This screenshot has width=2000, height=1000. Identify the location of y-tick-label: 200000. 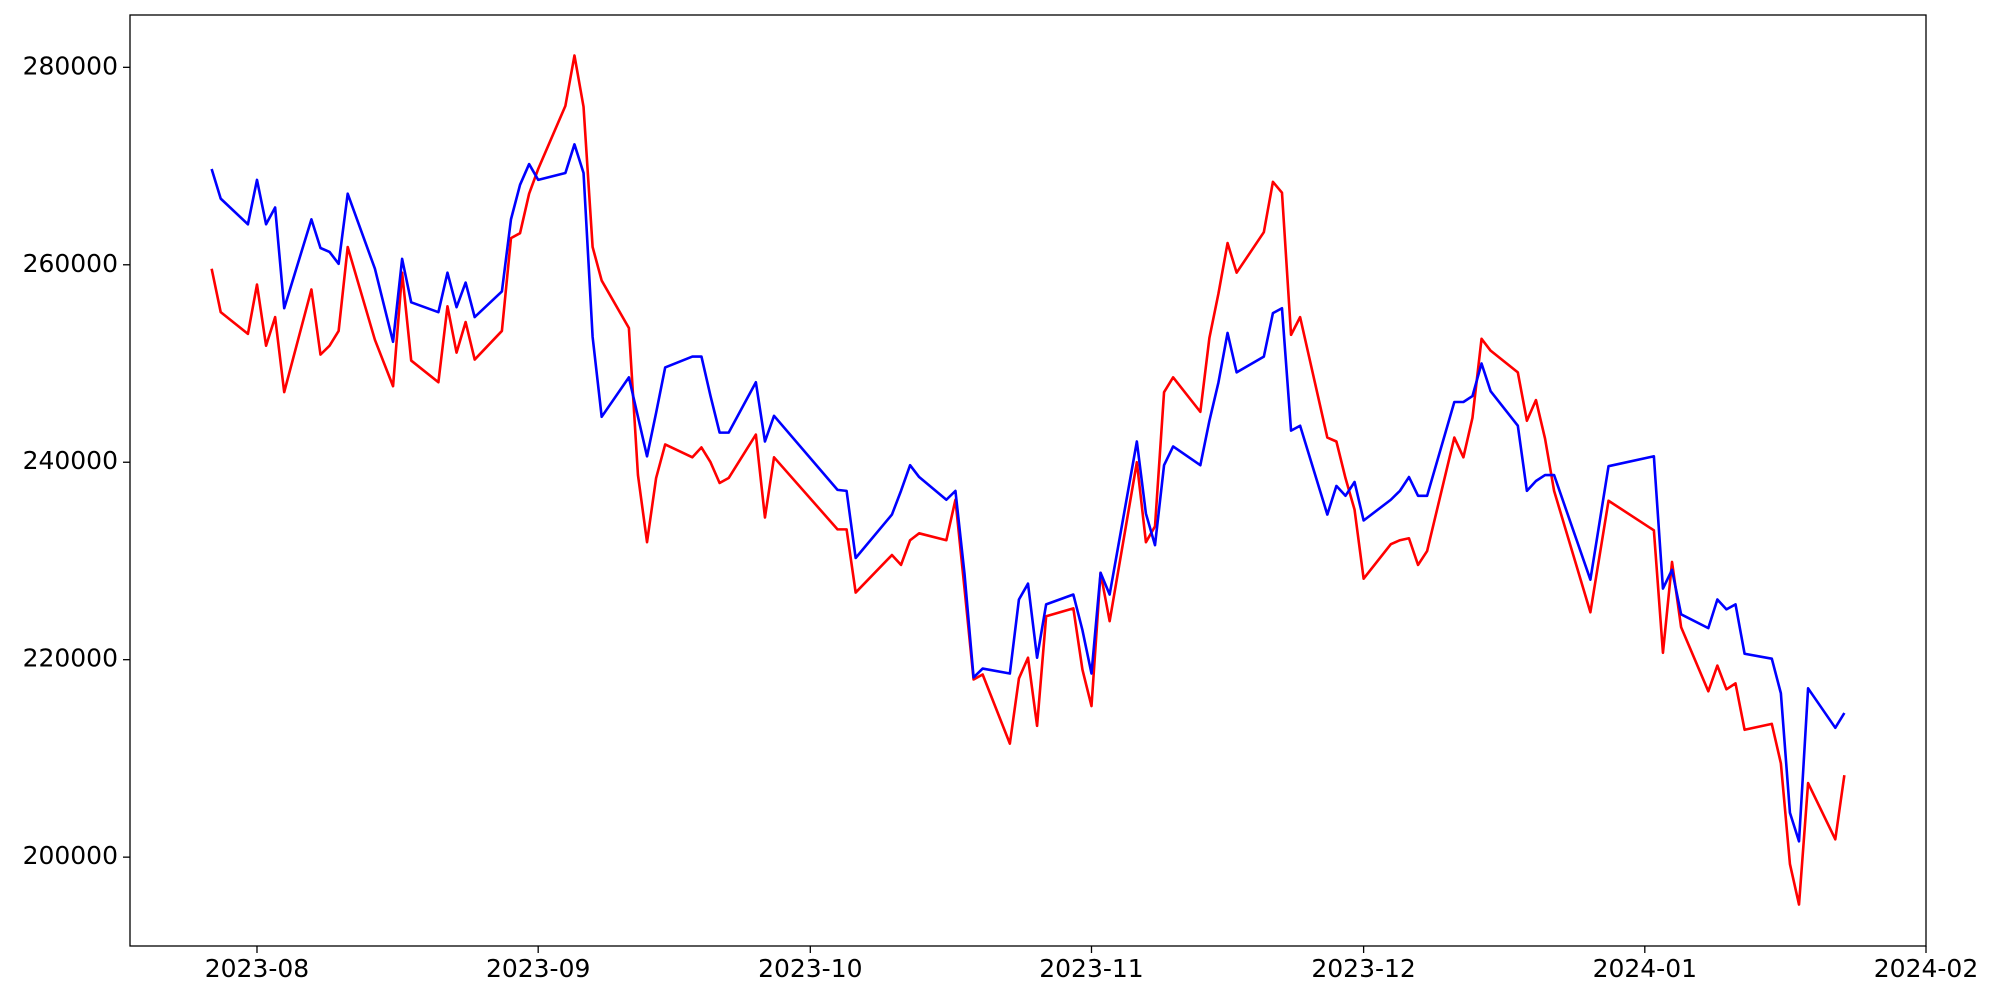
(70, 855).